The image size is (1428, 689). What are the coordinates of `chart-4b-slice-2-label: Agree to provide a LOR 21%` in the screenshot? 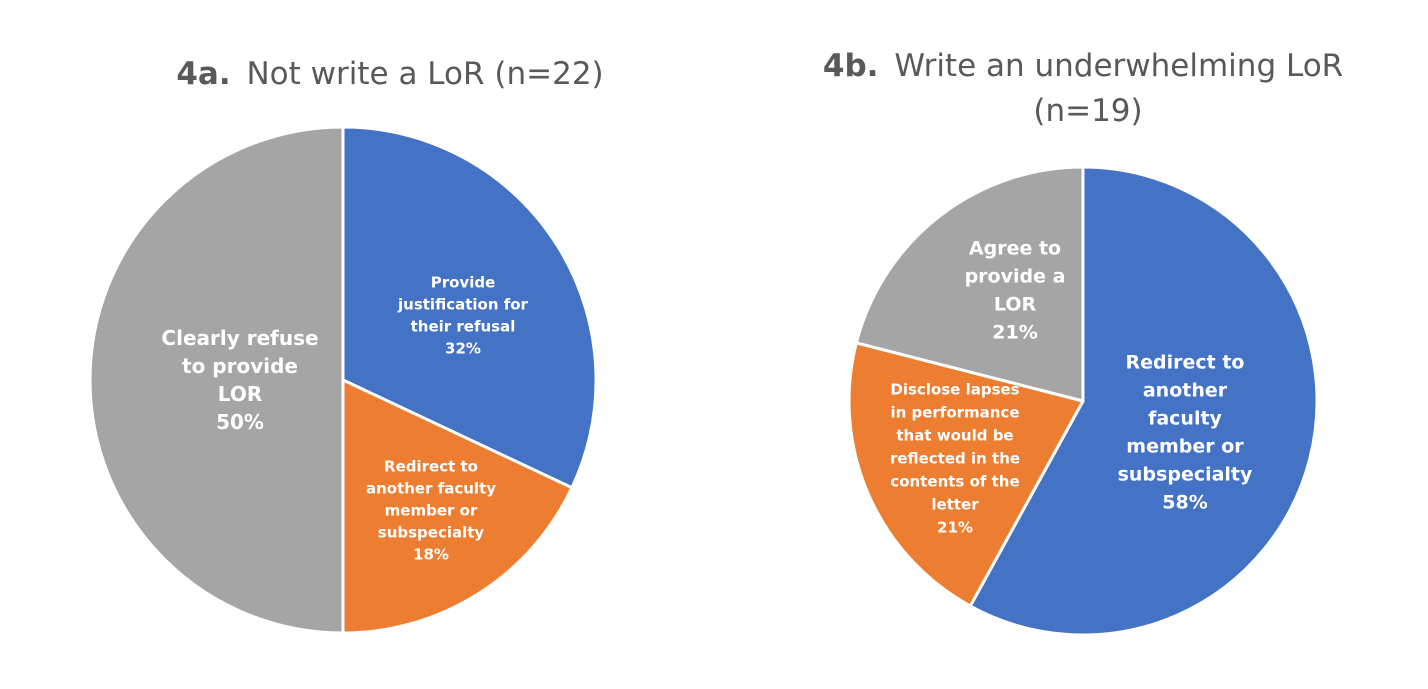 It's located at (1015, 291).